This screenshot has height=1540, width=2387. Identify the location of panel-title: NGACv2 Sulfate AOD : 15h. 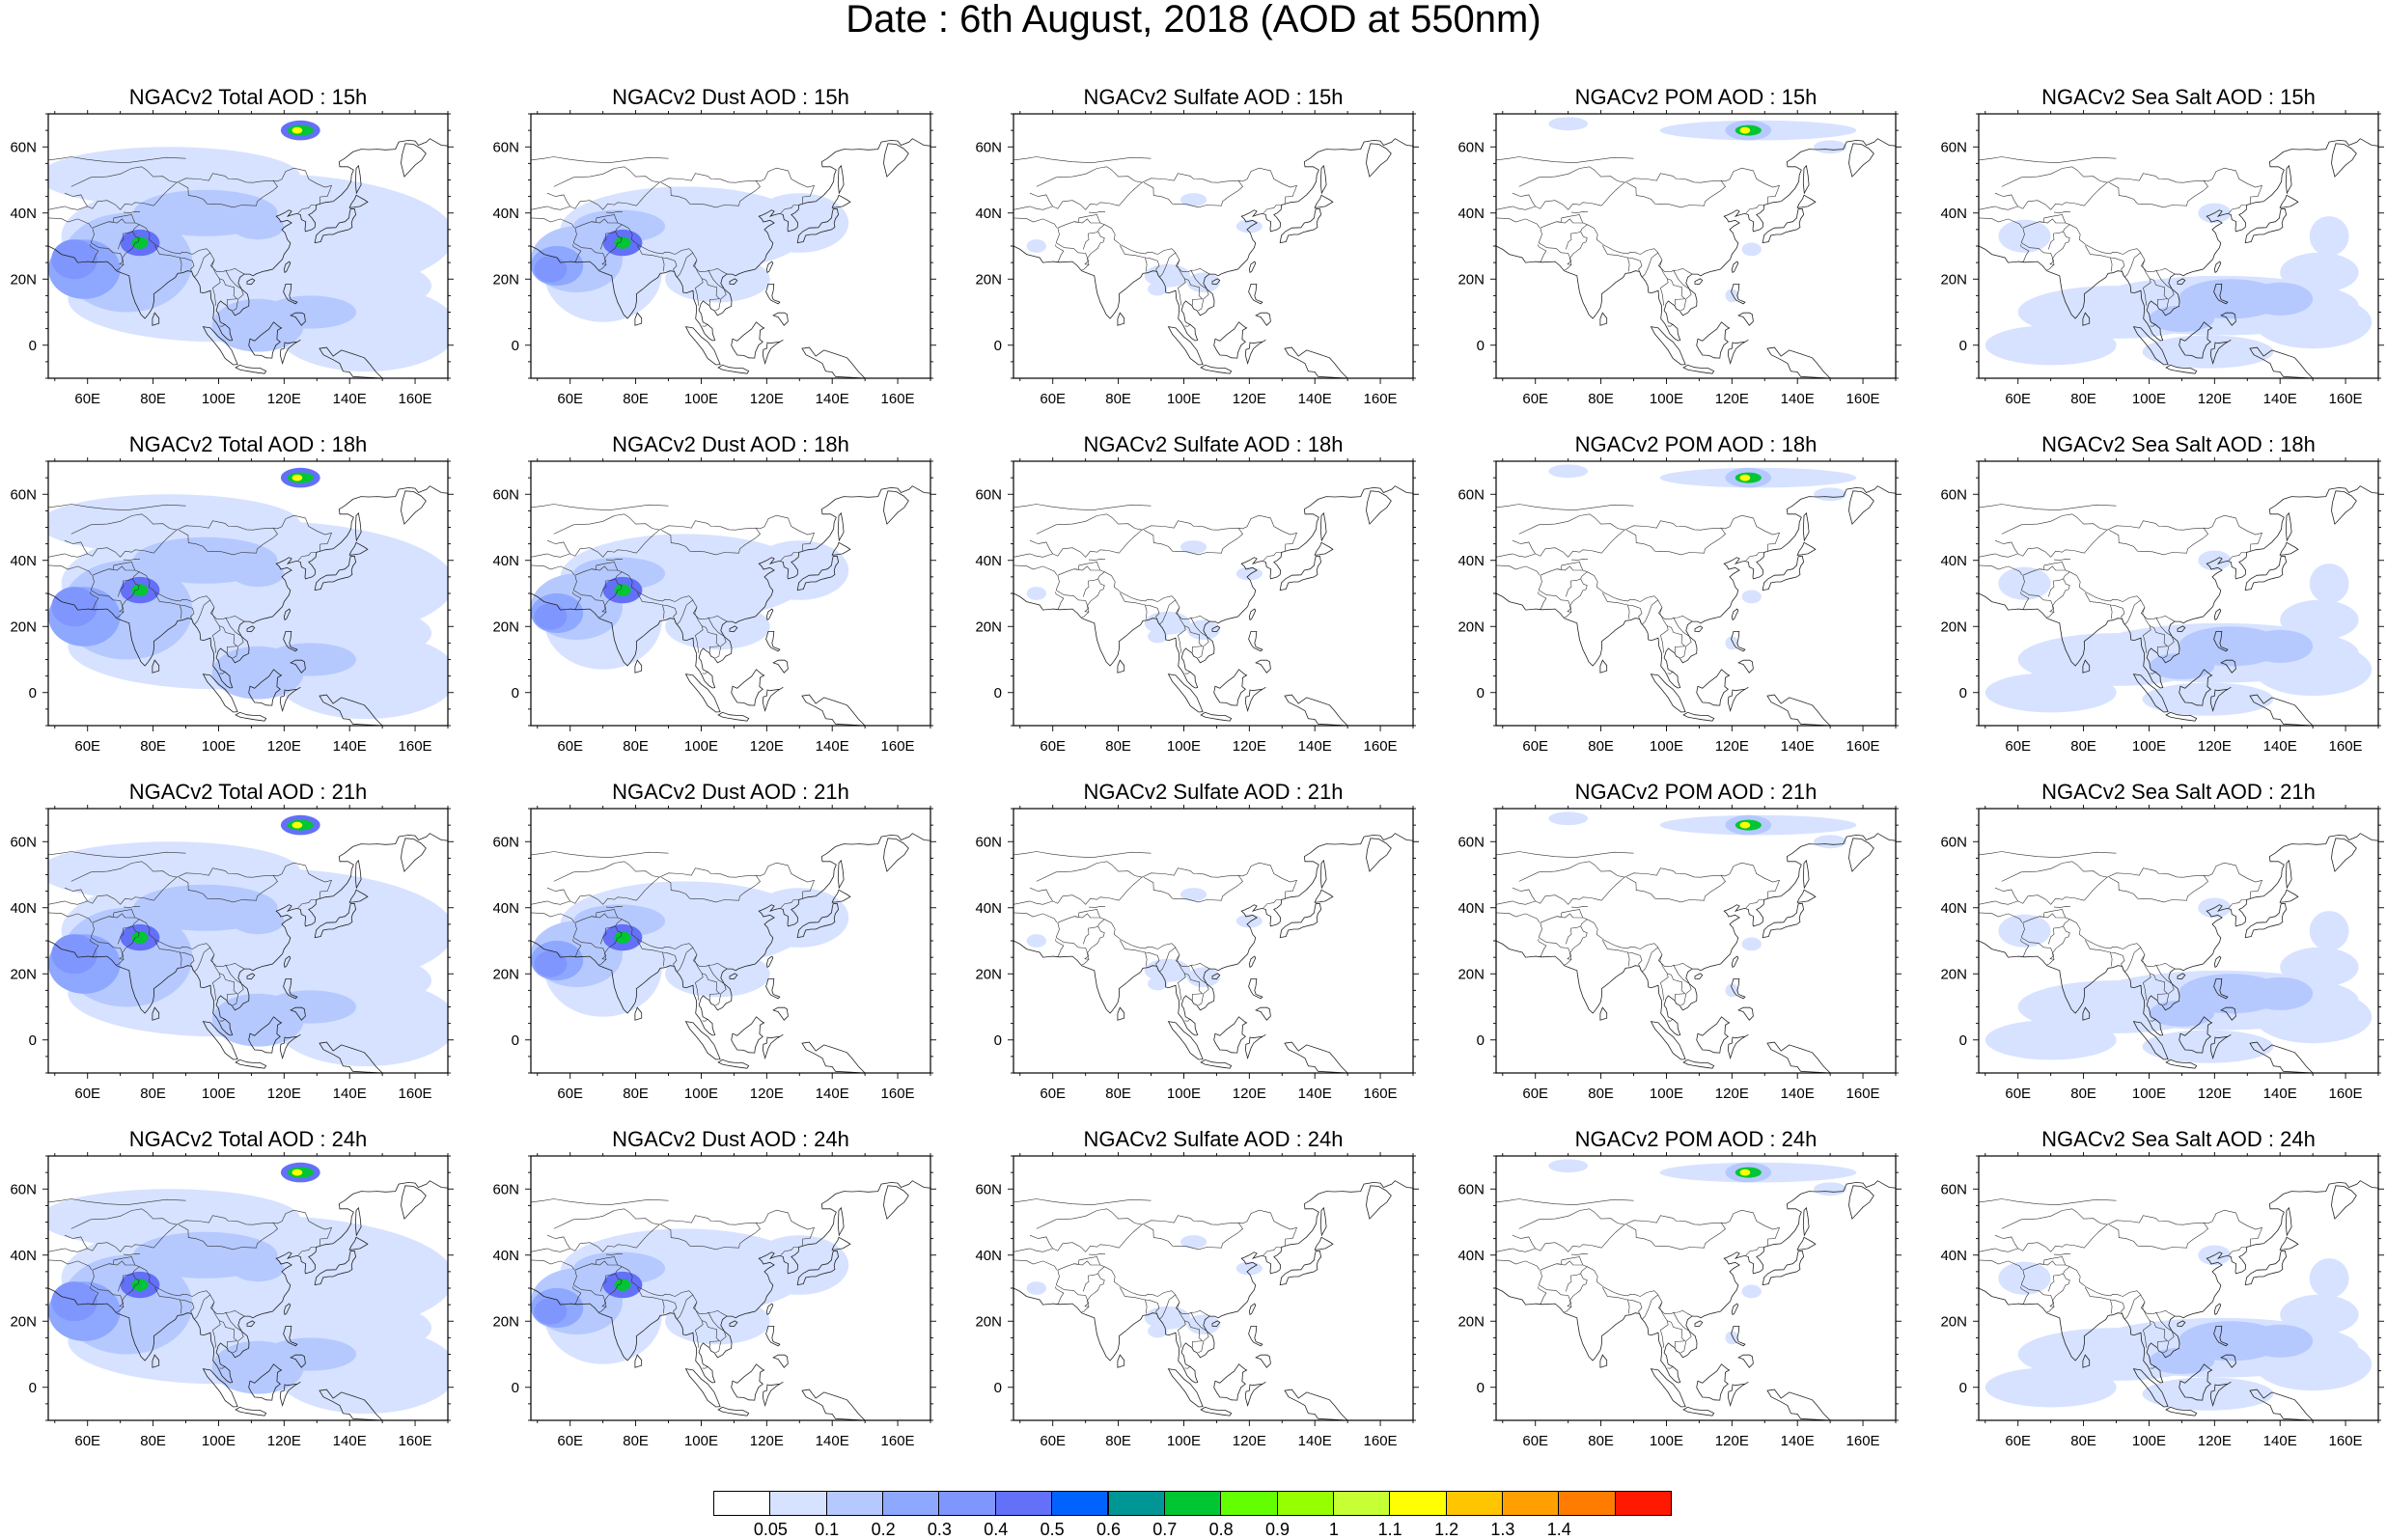
(1213, 97).